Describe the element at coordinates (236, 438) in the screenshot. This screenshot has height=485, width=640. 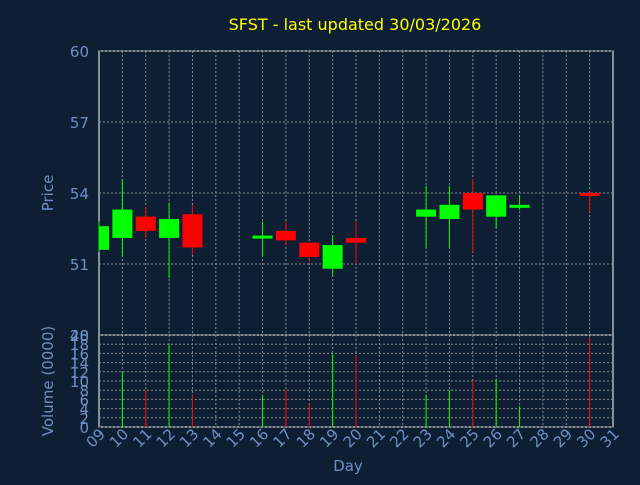
I see `day-tick-label: 15` at that location.